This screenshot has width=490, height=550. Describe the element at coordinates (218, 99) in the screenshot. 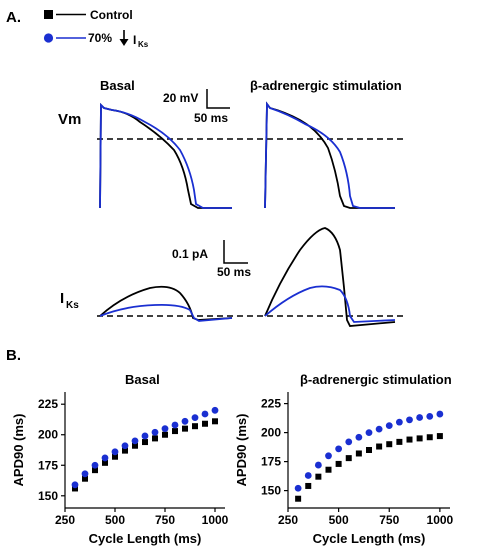

I see `vm-scale-bar` at that location.